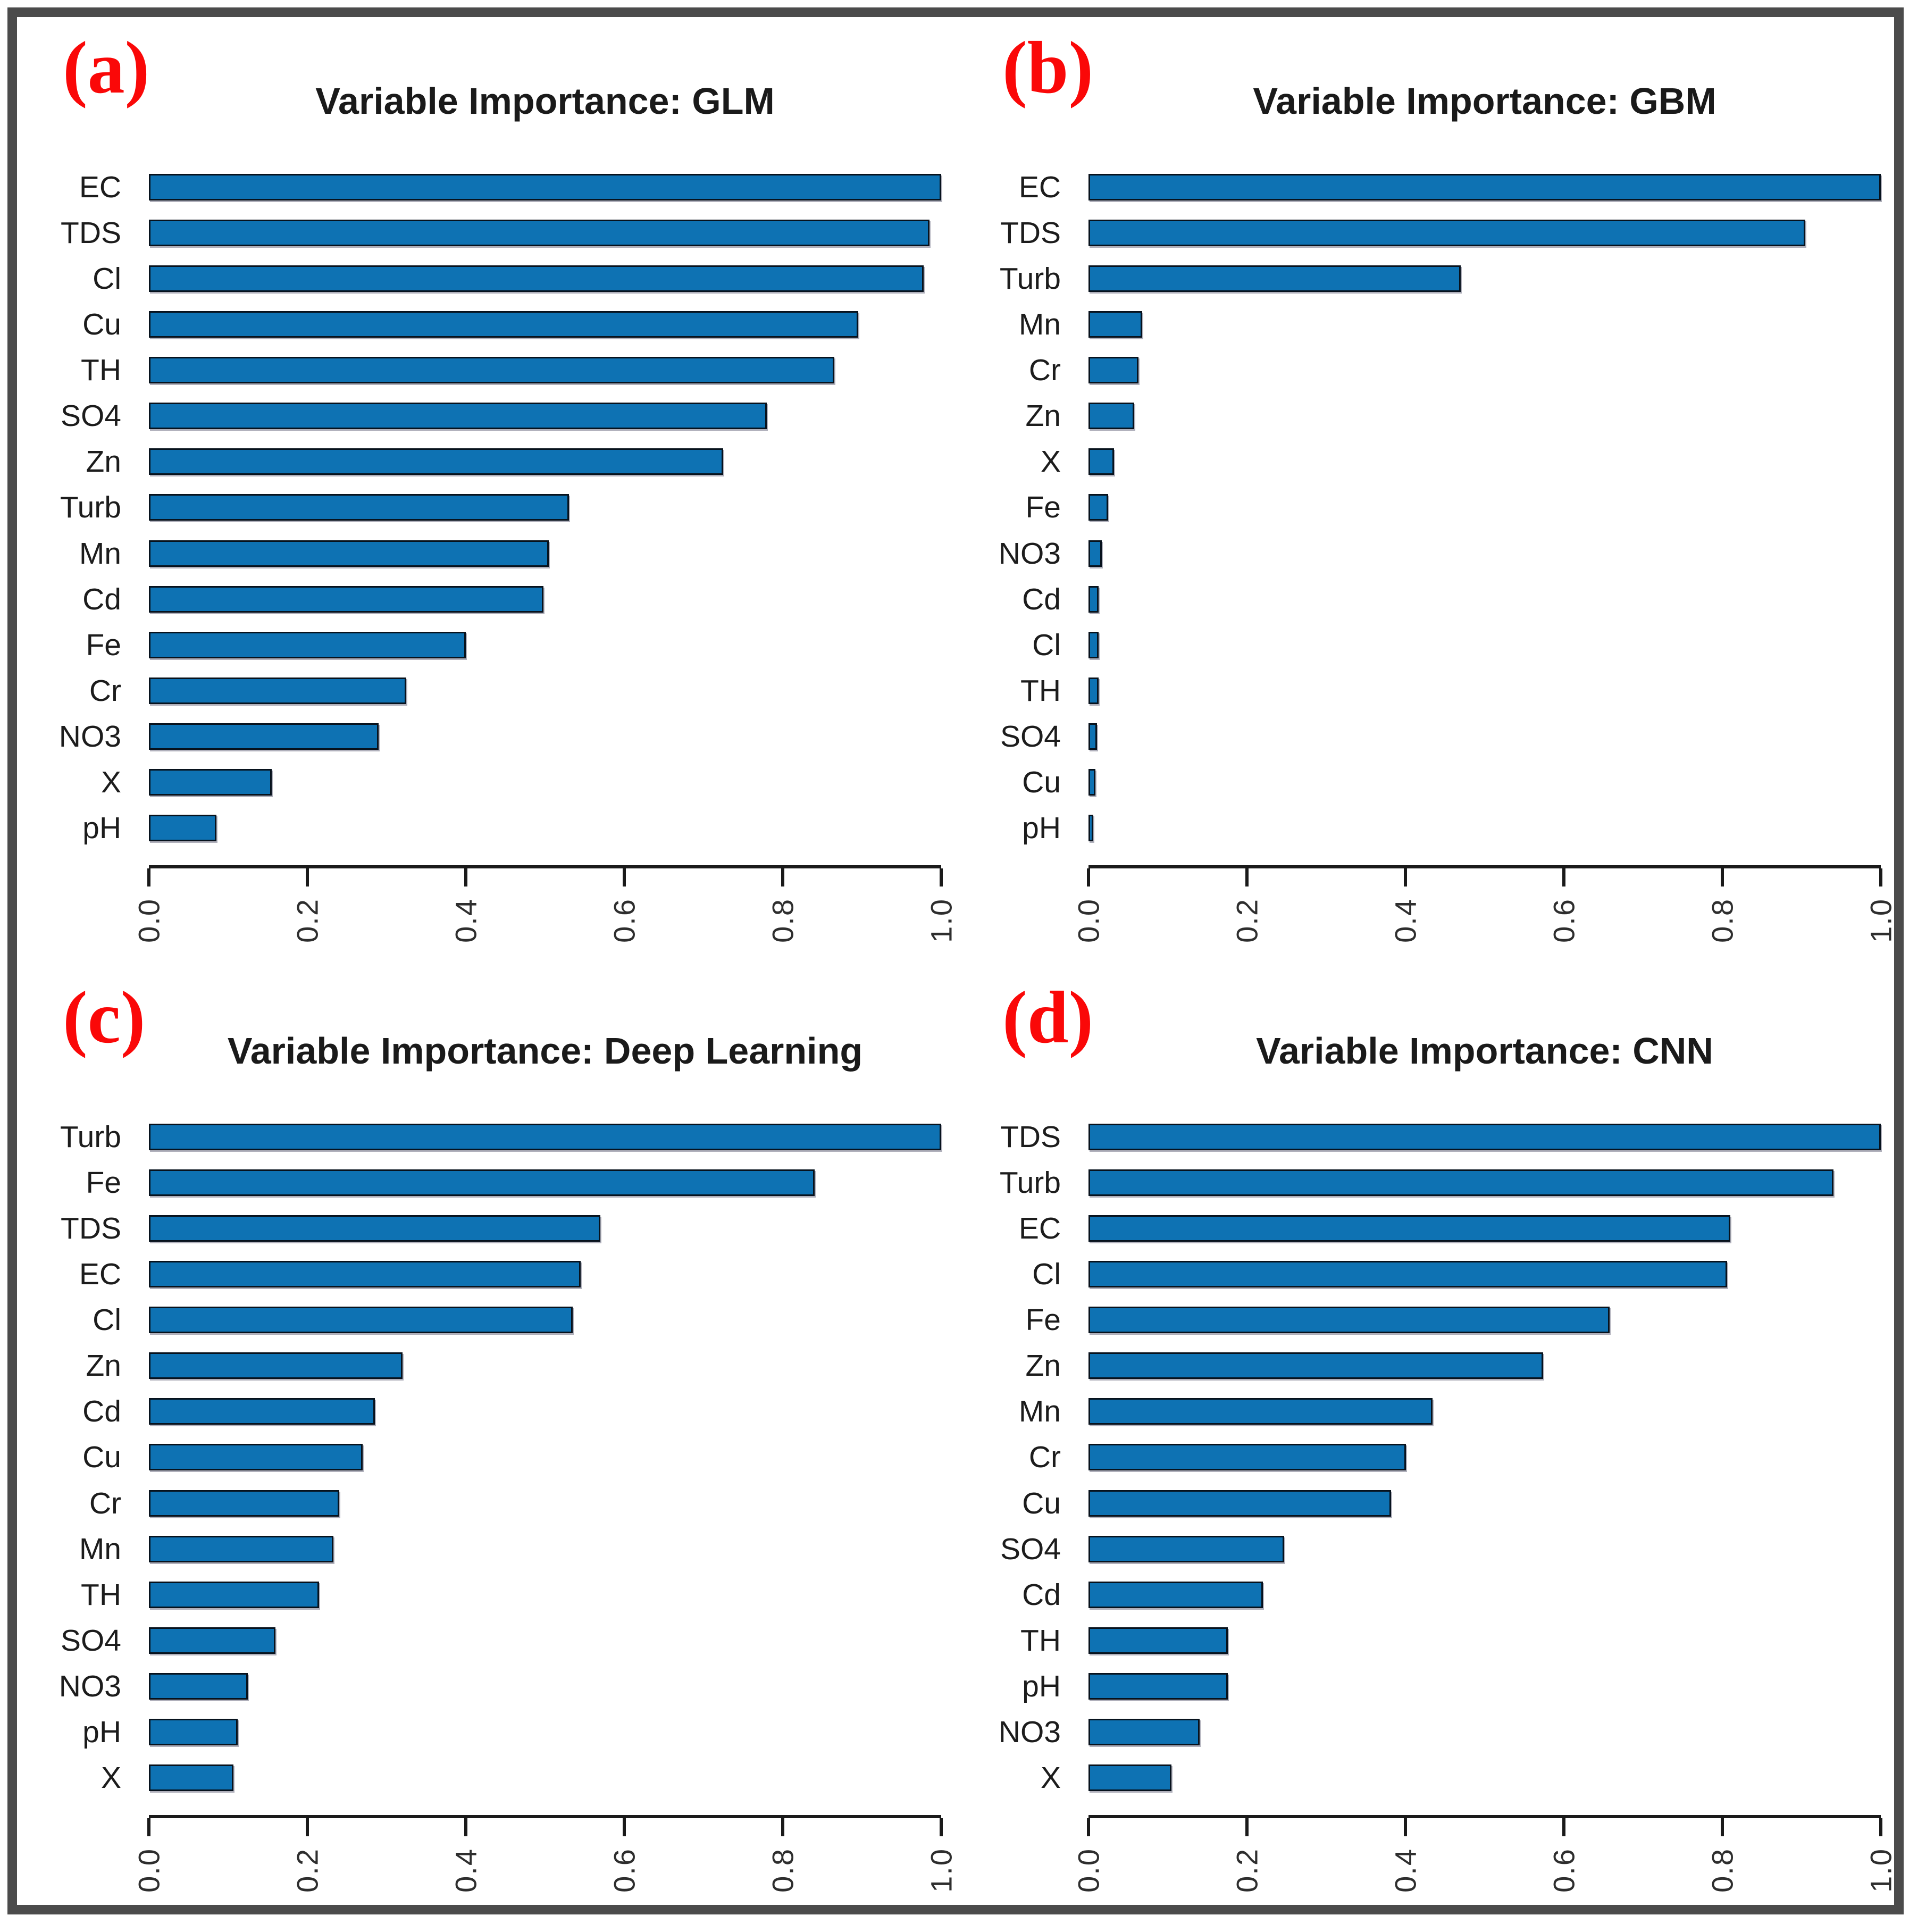 The image size is (1926, 1932). I want to click on panel-letter: (d), so click(1048, 1017).